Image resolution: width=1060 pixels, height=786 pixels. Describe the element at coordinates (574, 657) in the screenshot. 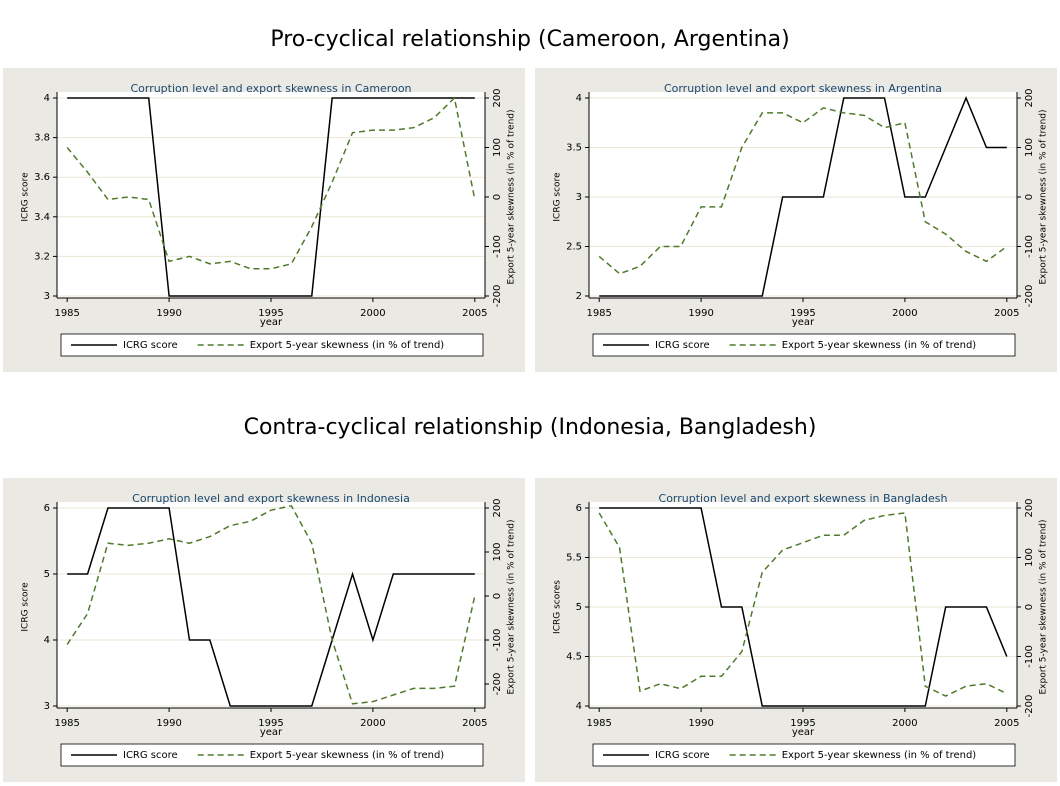

I see `y-tick-label: 4.5` at that location.